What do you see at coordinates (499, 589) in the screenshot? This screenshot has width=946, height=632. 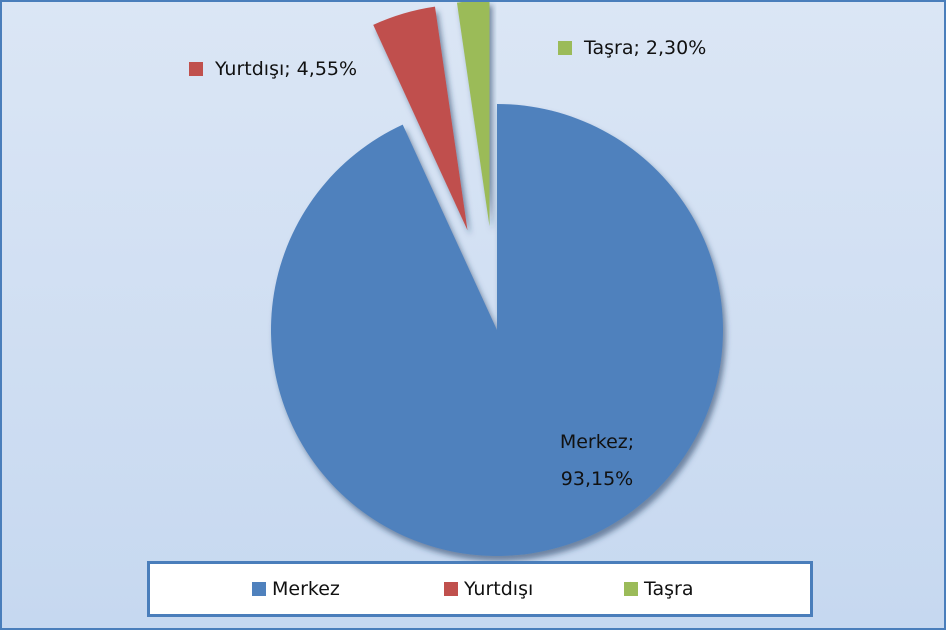 I see `legend-label: Yurtdışı` at bounding box center [499, 589].